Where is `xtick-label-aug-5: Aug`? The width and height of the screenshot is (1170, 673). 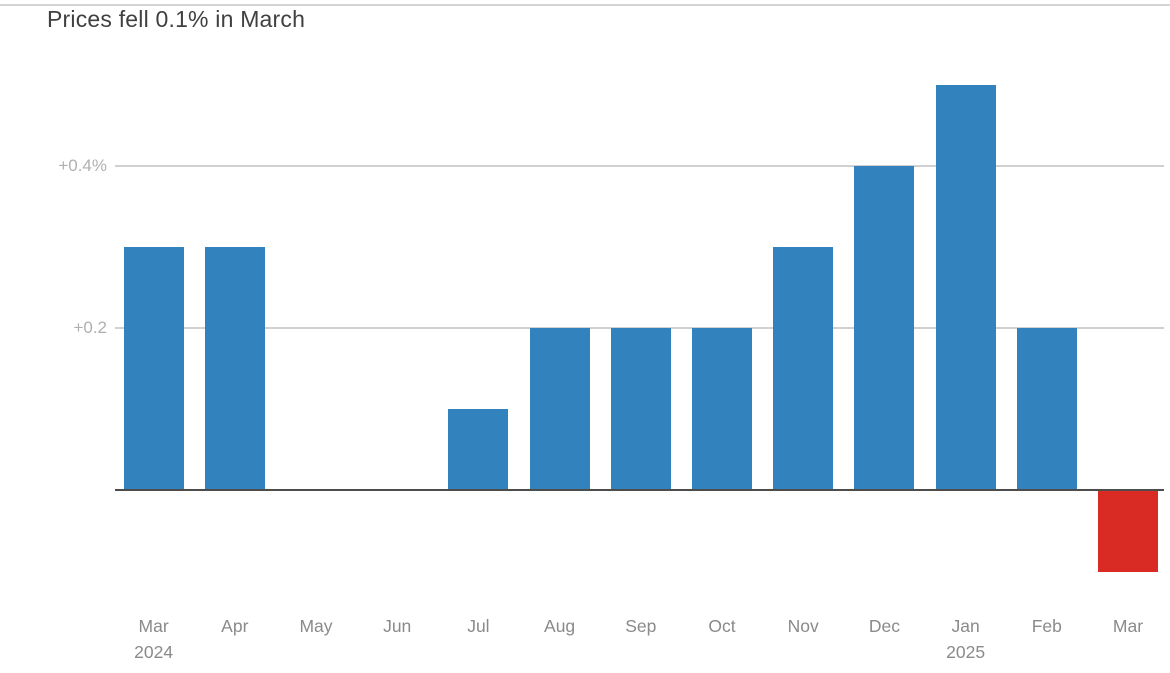 xtick-label-aug-5: Aug is located at coordinates (560, 626).